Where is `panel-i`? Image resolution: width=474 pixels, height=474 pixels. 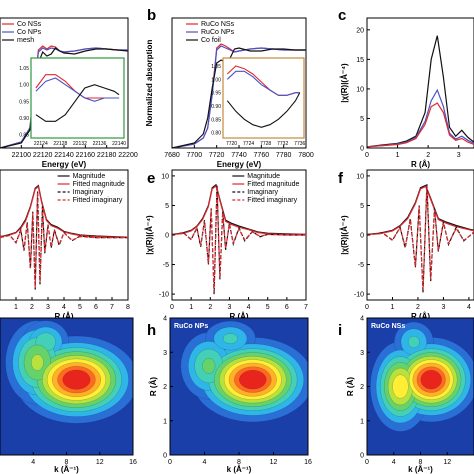
panel-i is located at coordinates (420, 386).